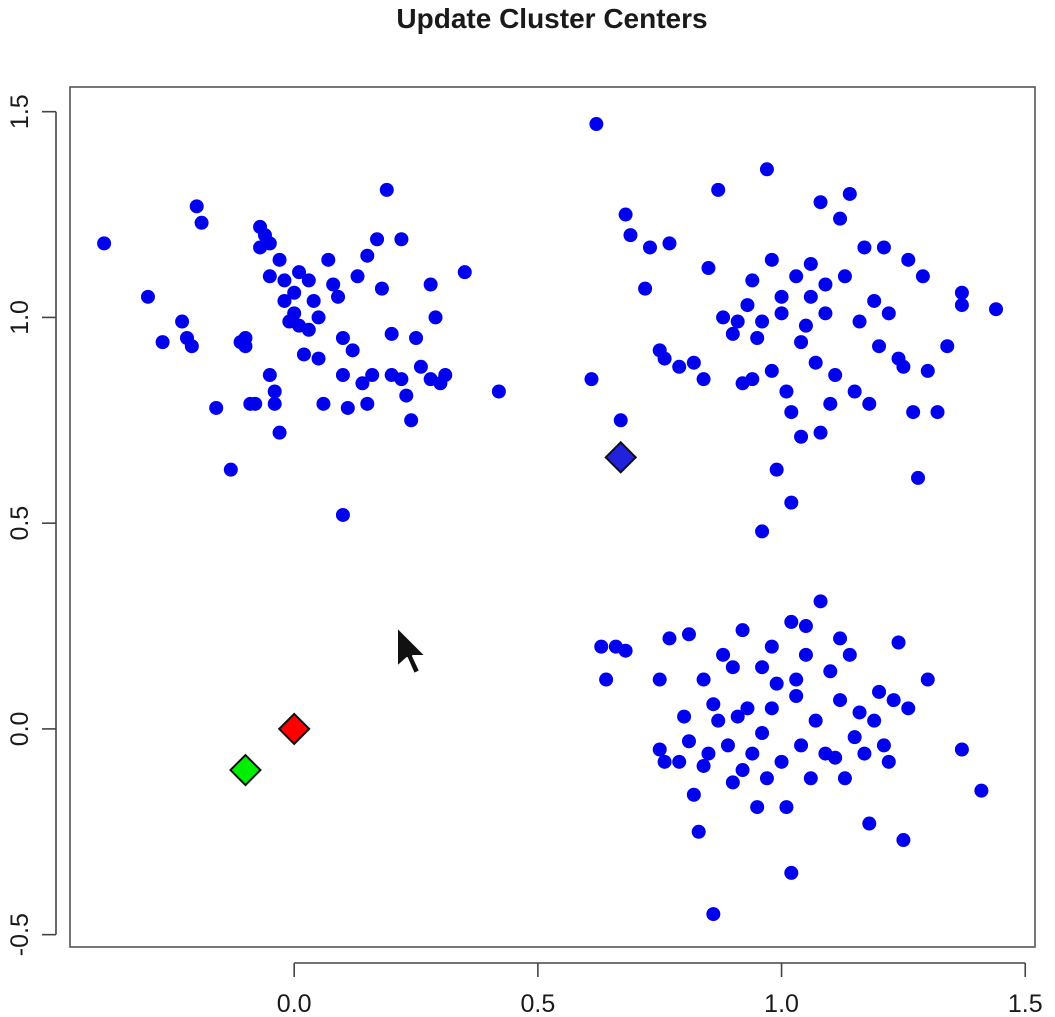 This screenshot has width=1055, height=1017. I want to click on x-axis: 0.0 0.5 1.0 1.5, so click(660, 989).